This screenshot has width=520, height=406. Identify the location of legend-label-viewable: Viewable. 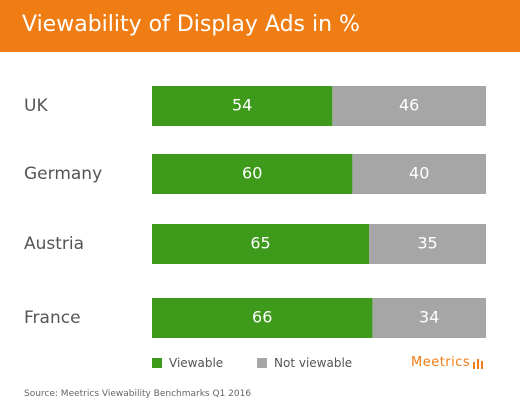
(196, 363).